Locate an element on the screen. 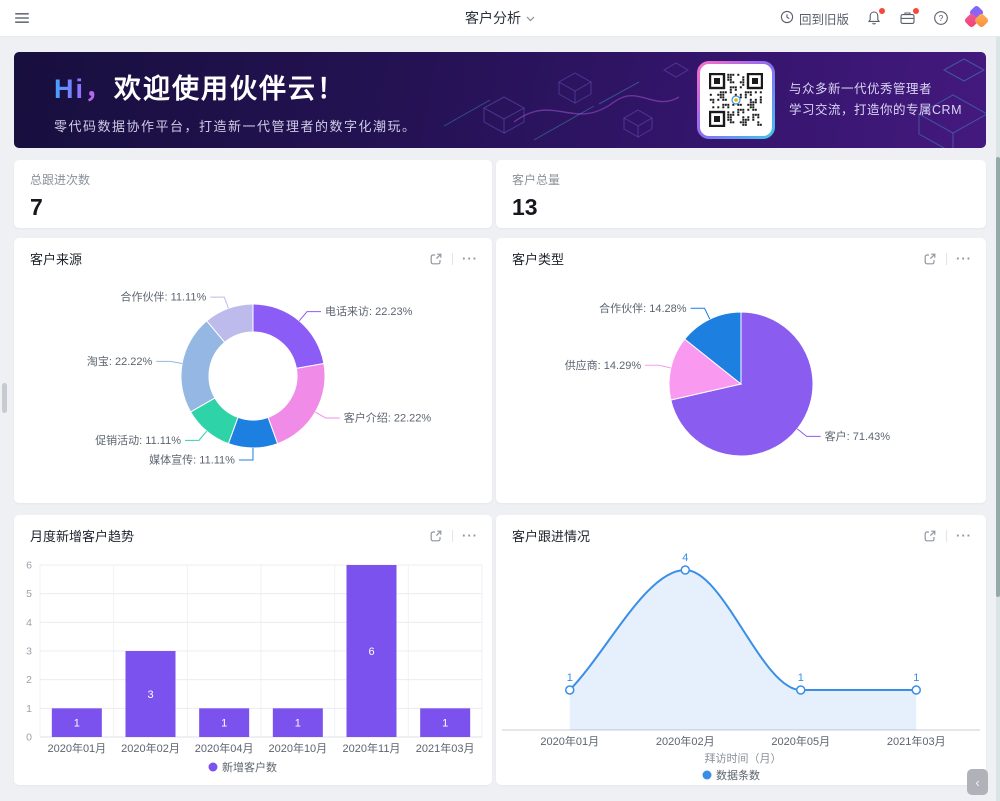 The image size is (1000, 801). help-icon: ? is located at coordinates (941, 18).